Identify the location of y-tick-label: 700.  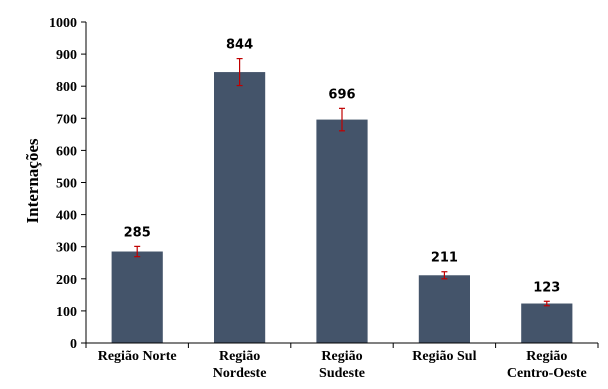
(66, 119).